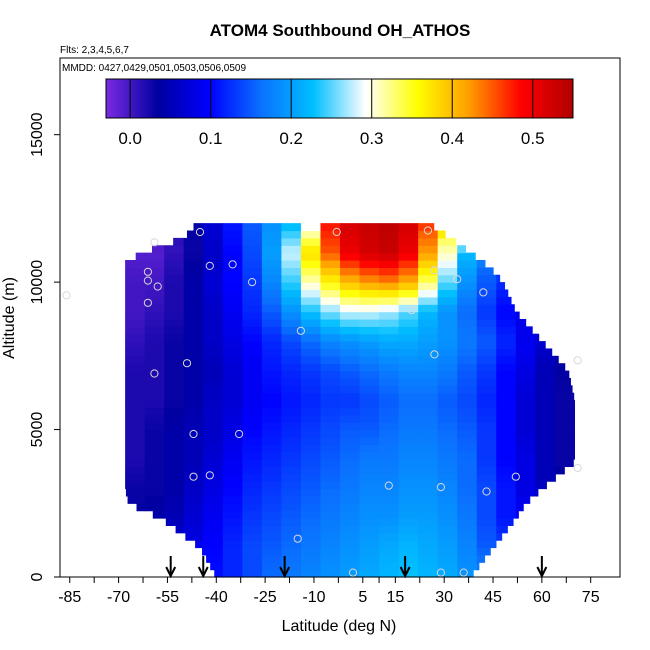 This screenshot has width=650, height=650. I want to click on x-tick-label: 15, so click(395, 597).